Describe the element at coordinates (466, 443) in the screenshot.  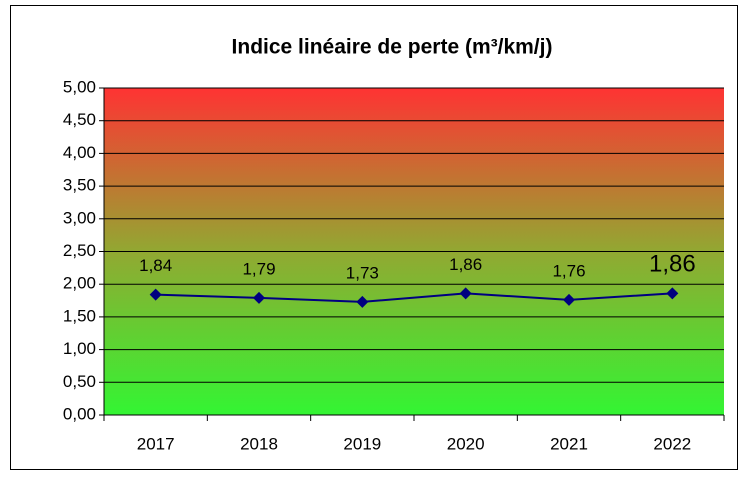
I see `x-tick-label: 2020` at that location.